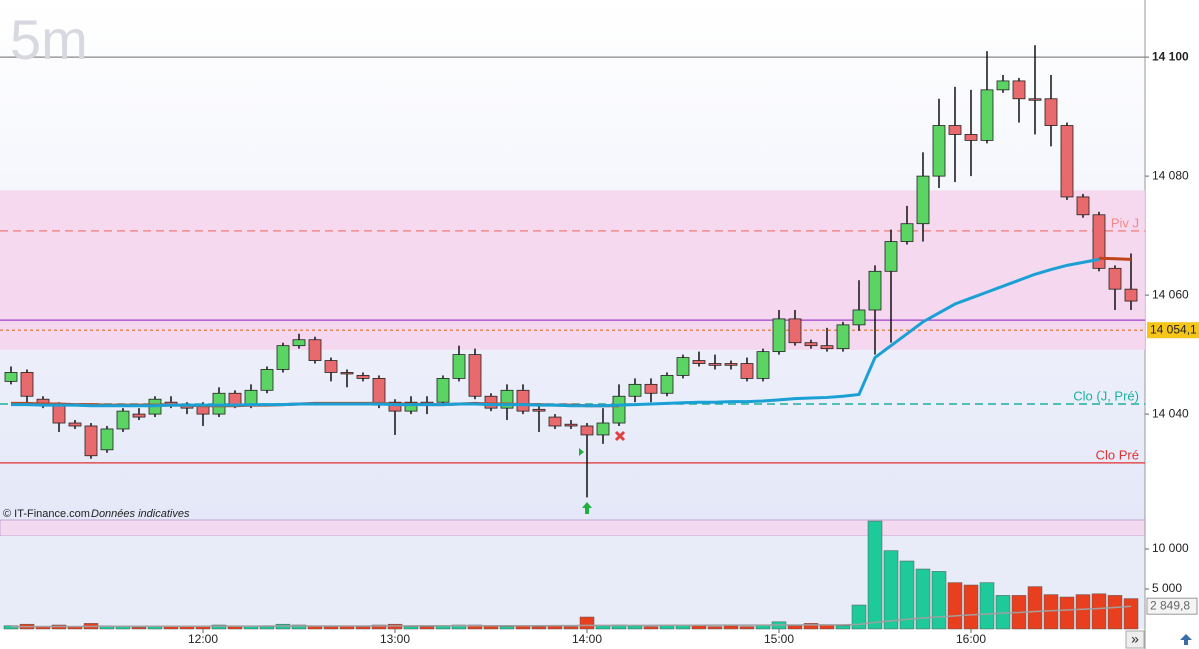 The height and width of the screenshot is (649, 1199). What do you see at coordinates (1170, 294) in the screenshot?
I see `y-tick-label: 14 060` at bounding box center [1170, 294].